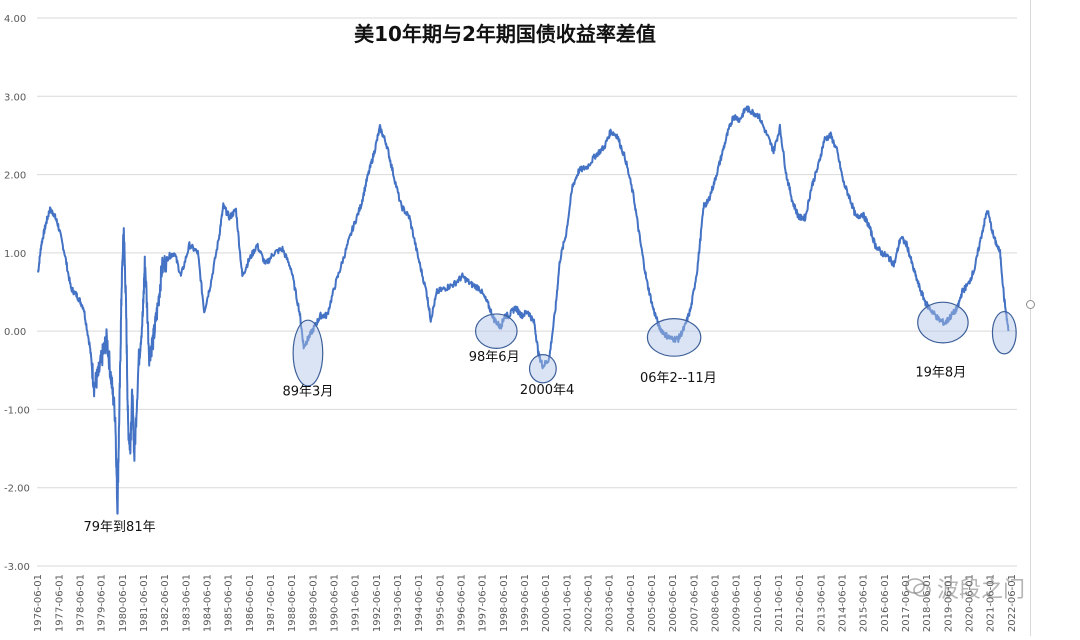 The width and height of the screenshot is (1080, 640). What do you see at coordinates (17, 410) in the screenshot?
I see `y-tick-label: -1.00` at bounding box center [17, 410].